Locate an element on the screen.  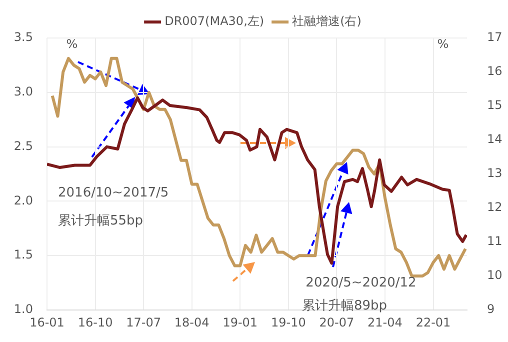
annotation: 2016/10~2017/5 is located at coordinates (113, 192).